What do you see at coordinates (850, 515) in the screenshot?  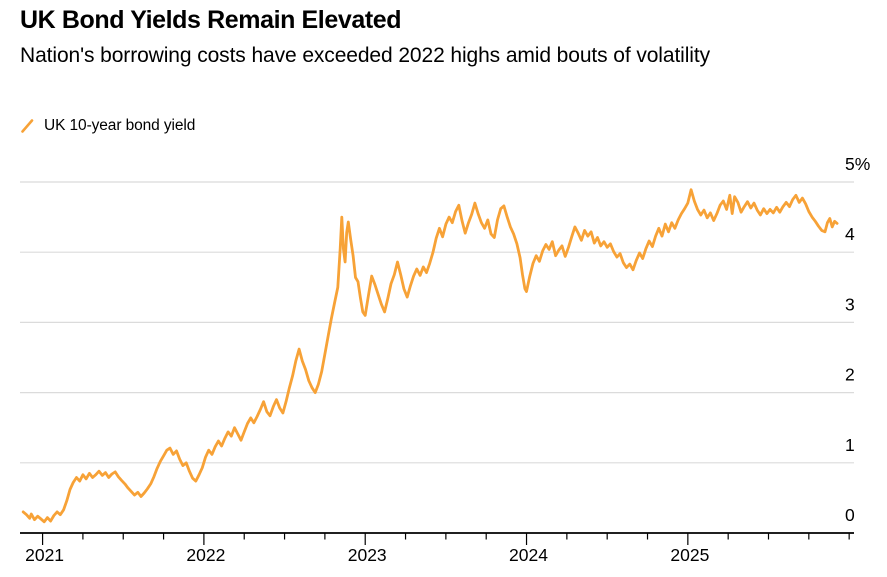 I see `y-axis-label: 0` at bounding box center [850, 515].